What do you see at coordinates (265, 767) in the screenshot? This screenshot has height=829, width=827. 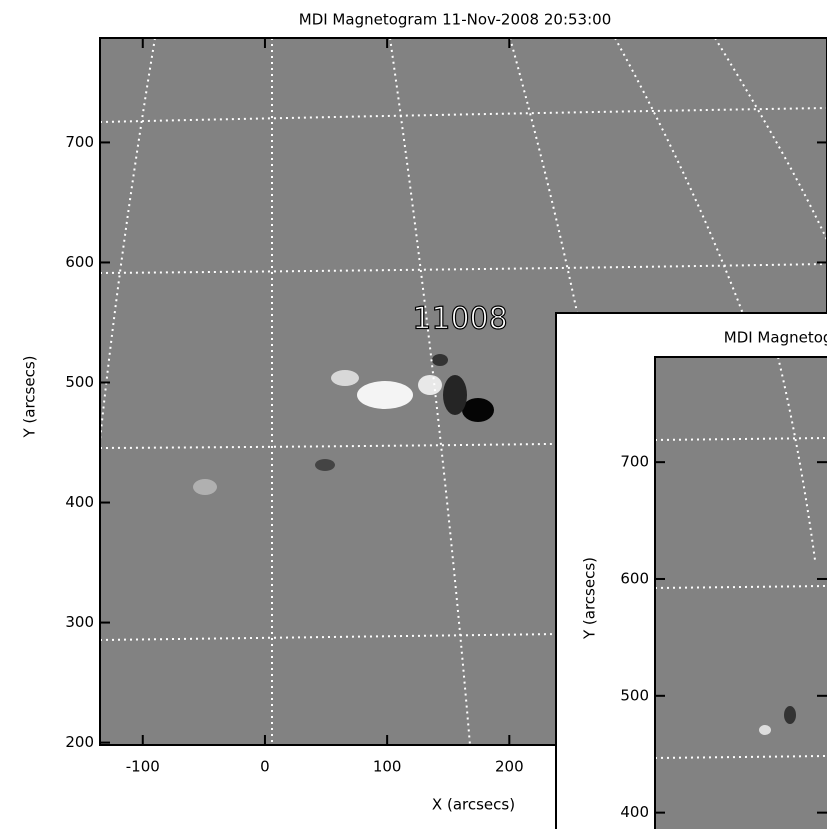 I see `x-tick-label: 0` at bounding box center [265, 767].